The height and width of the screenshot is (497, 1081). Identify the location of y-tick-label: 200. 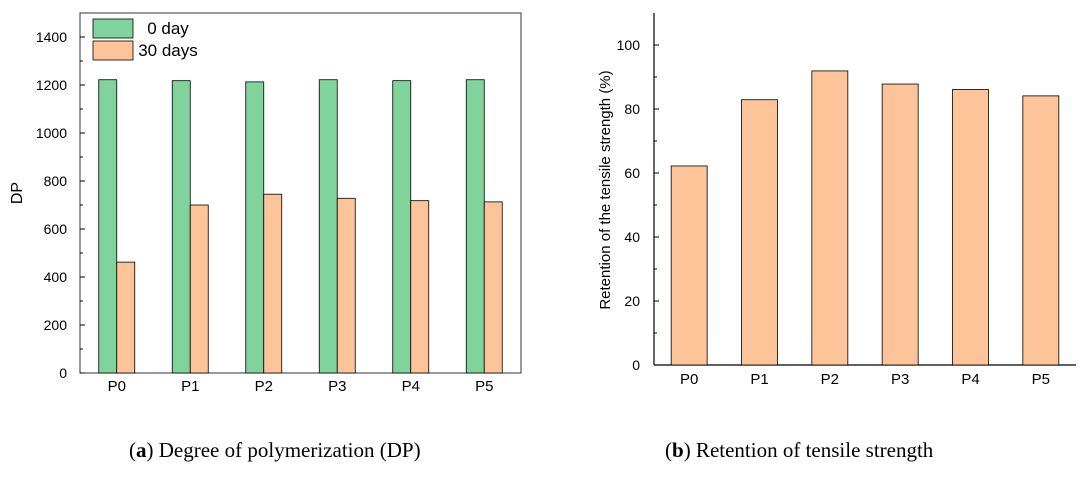
(56, 325).